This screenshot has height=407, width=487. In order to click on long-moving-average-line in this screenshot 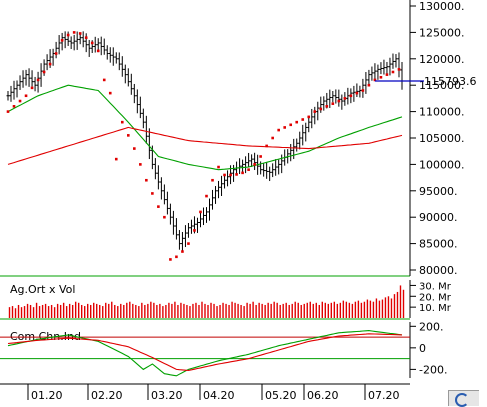, I will do `click(205, 145)`.